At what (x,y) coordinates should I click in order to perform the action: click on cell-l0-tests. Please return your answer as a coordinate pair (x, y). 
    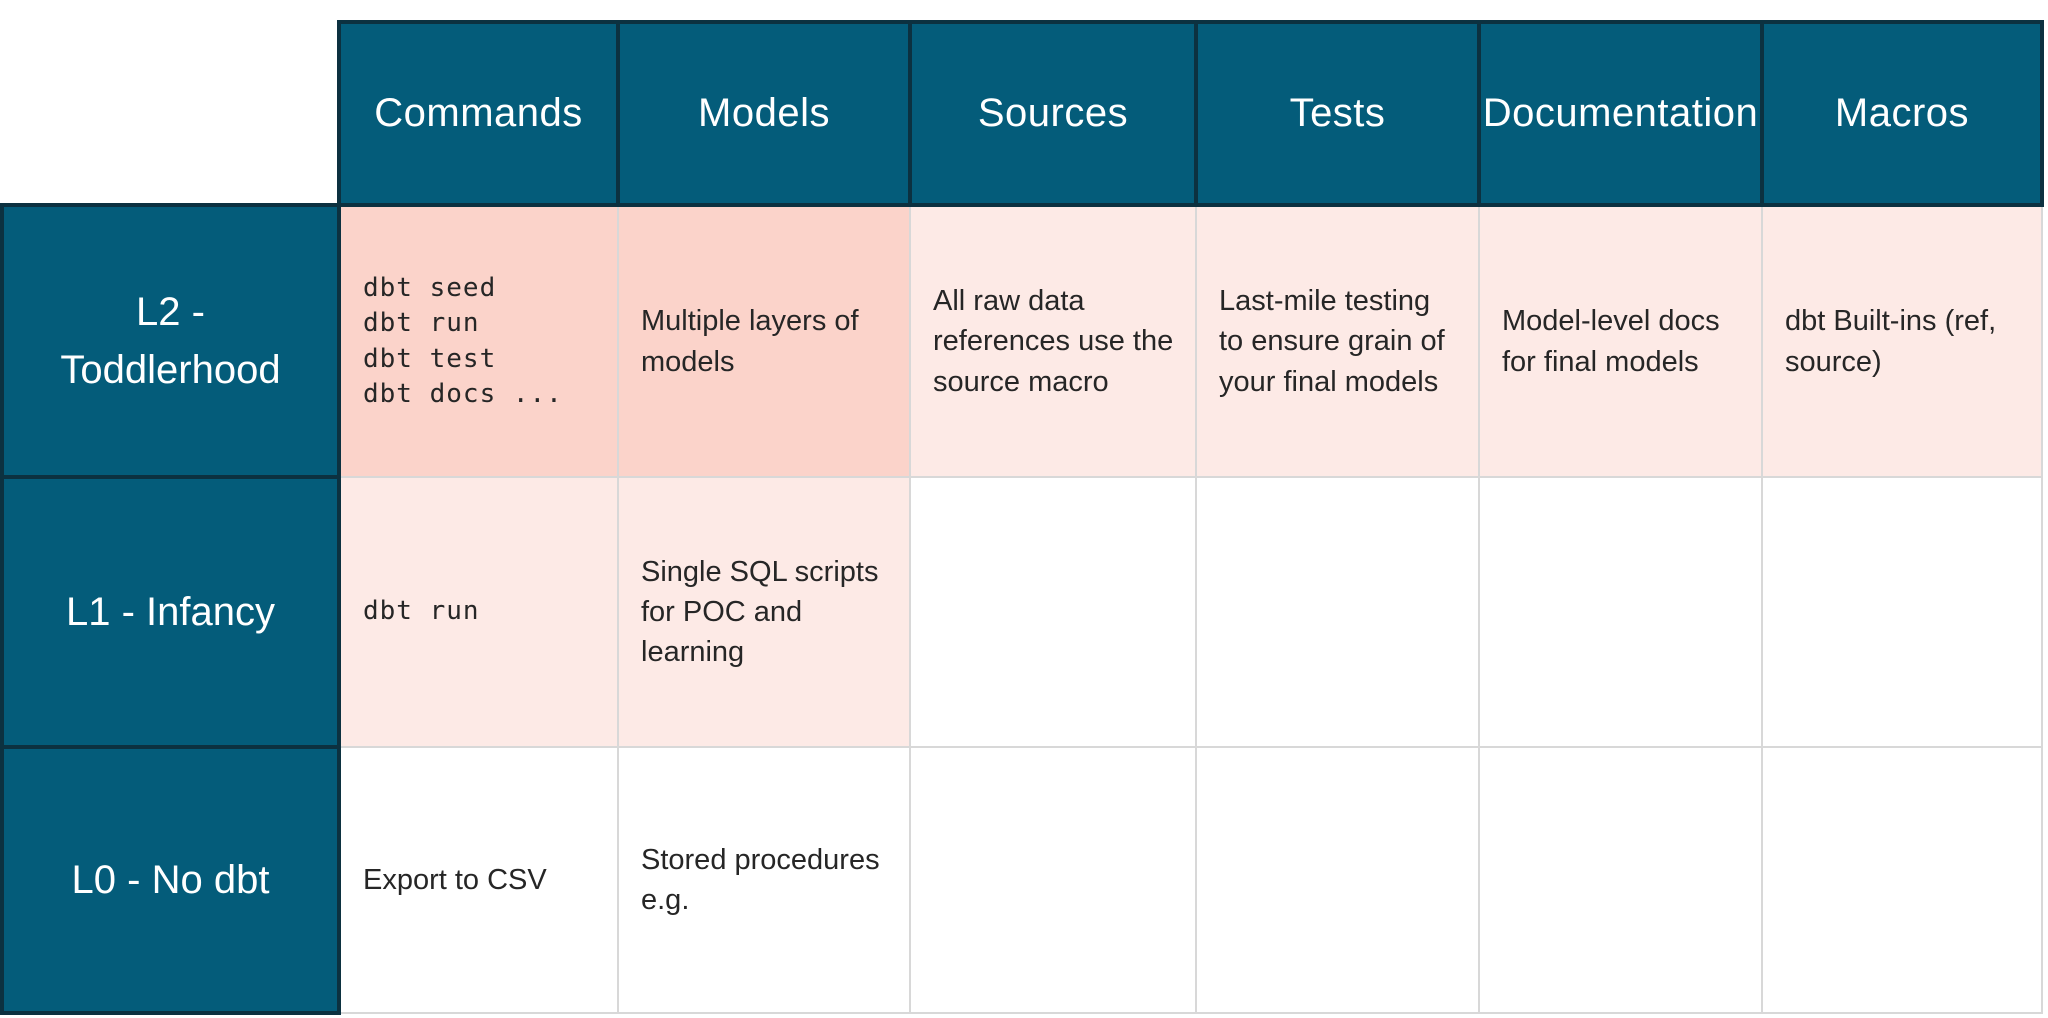
    Looking at the image, I should click on (1337, 880).